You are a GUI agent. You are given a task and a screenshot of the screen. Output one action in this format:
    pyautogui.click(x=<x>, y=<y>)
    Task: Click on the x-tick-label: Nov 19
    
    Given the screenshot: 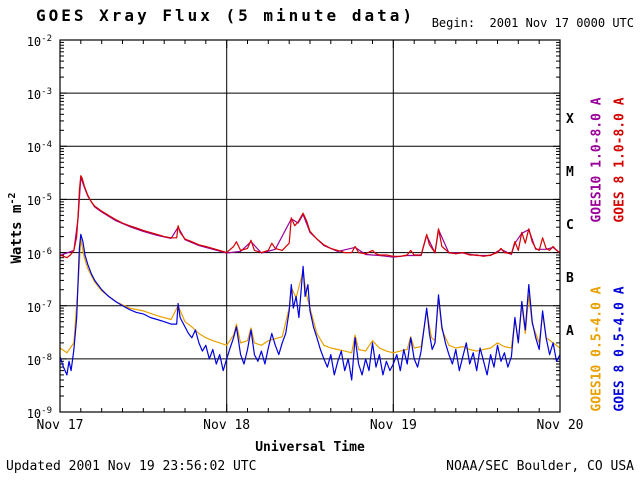 What is the action you would take?
    pyautogui.click(x=393, y=425)
    